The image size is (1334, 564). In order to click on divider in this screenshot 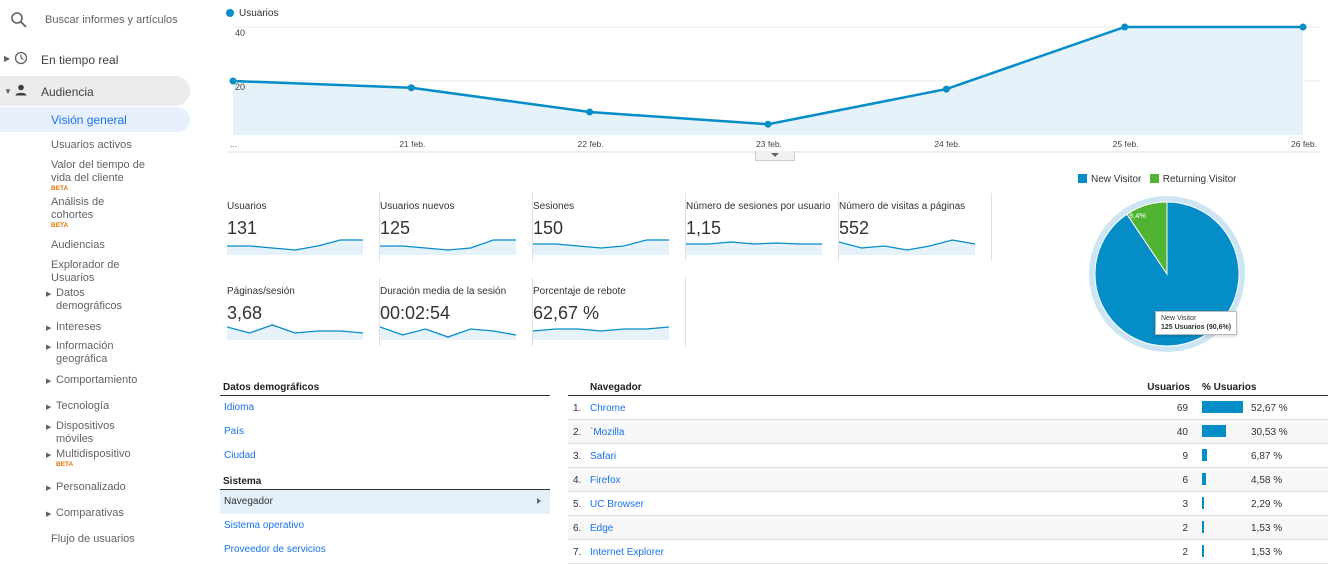, I will do `click(385, 489)`.